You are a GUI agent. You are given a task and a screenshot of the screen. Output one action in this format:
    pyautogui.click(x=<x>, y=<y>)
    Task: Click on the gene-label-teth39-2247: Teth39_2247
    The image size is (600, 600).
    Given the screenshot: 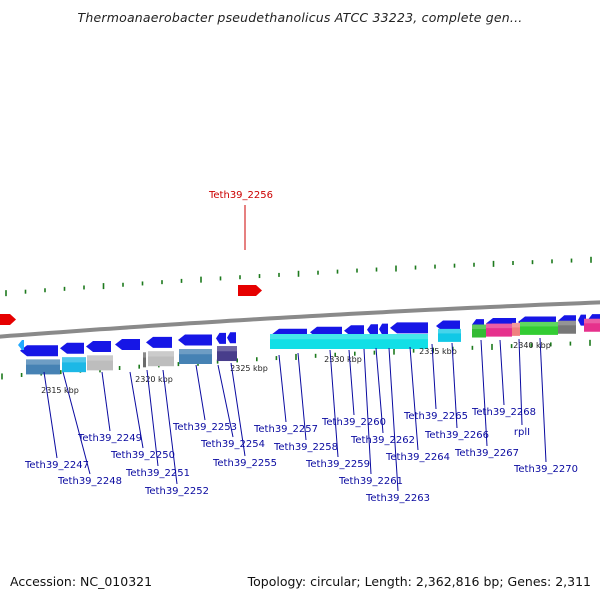 What is the action you would take?
    pyautogui.click(x=56, y=465)
    